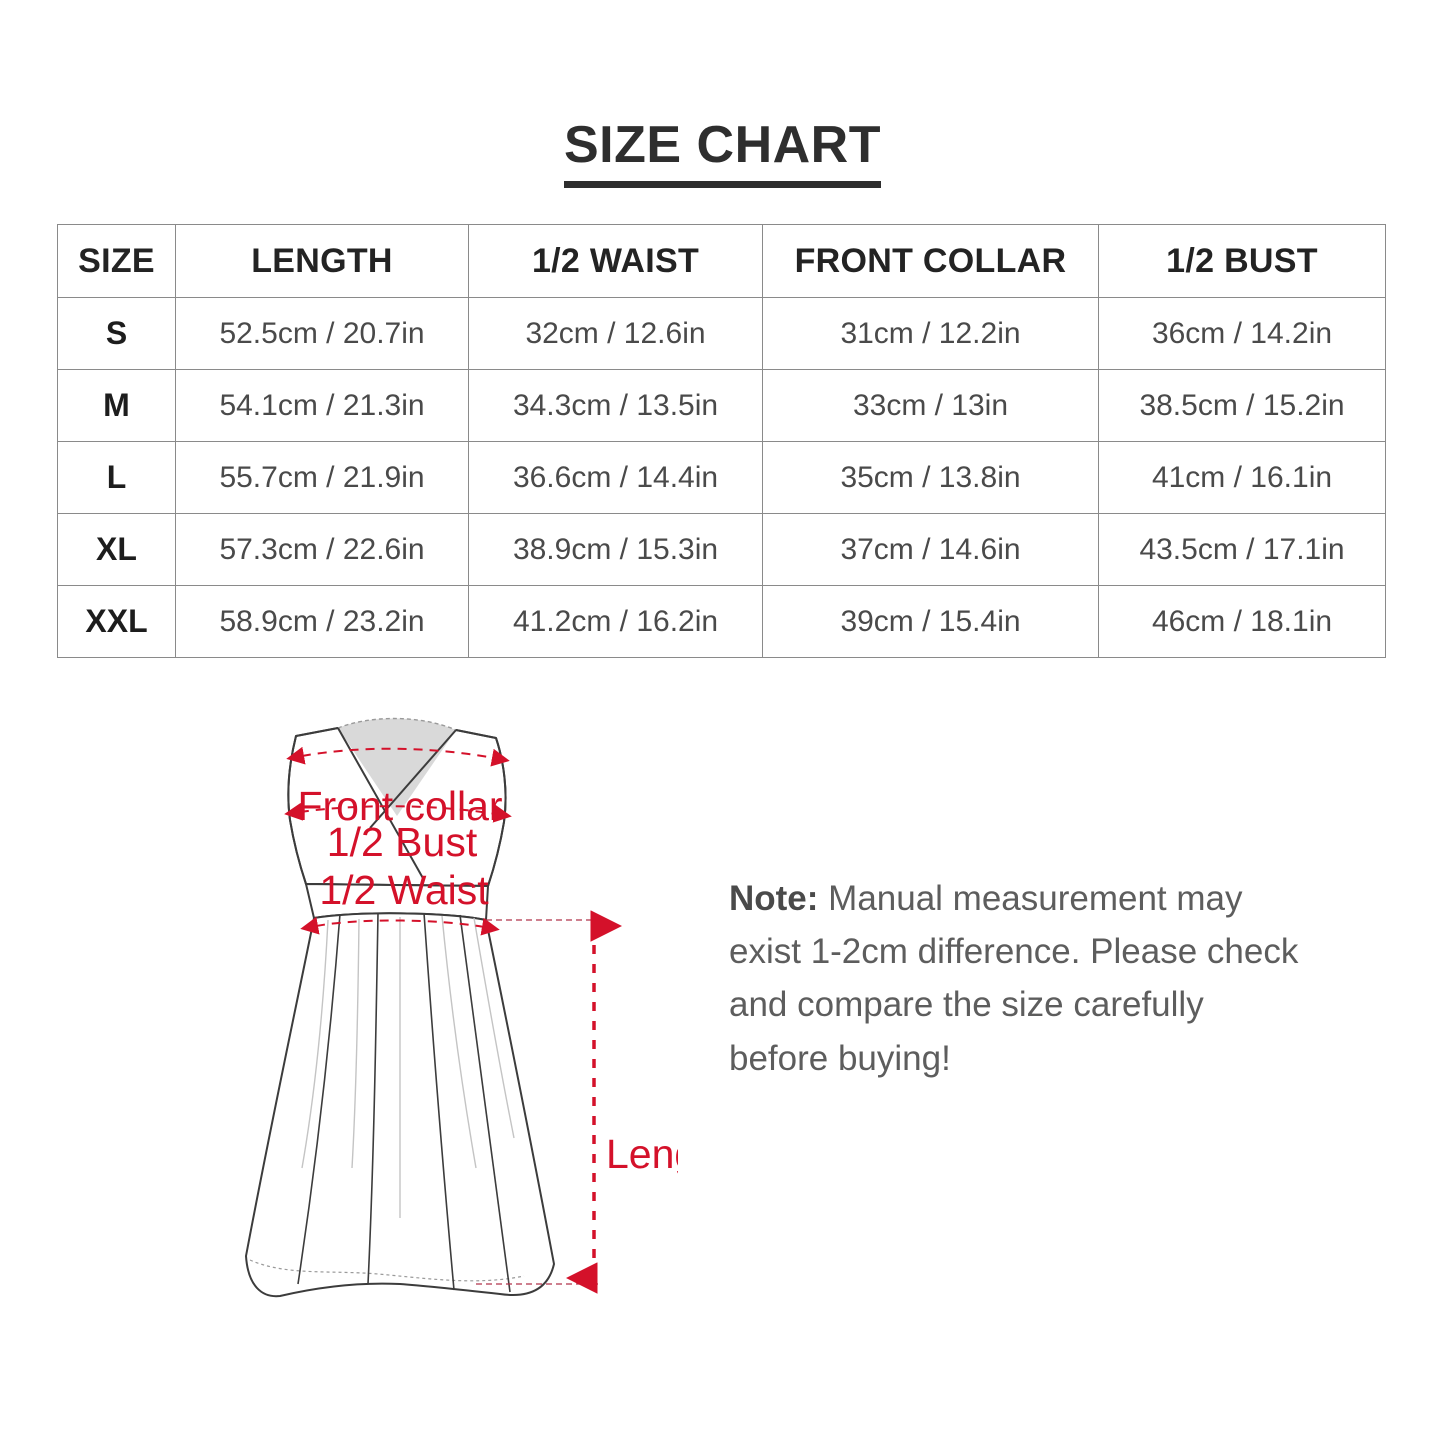 This screenshot has width=1445, height=1445. What do you see at coordinates (930, 405) in the screenshot?
I see `cell-front-collar: 33cm / 13in` at bounding box center [930, 405].